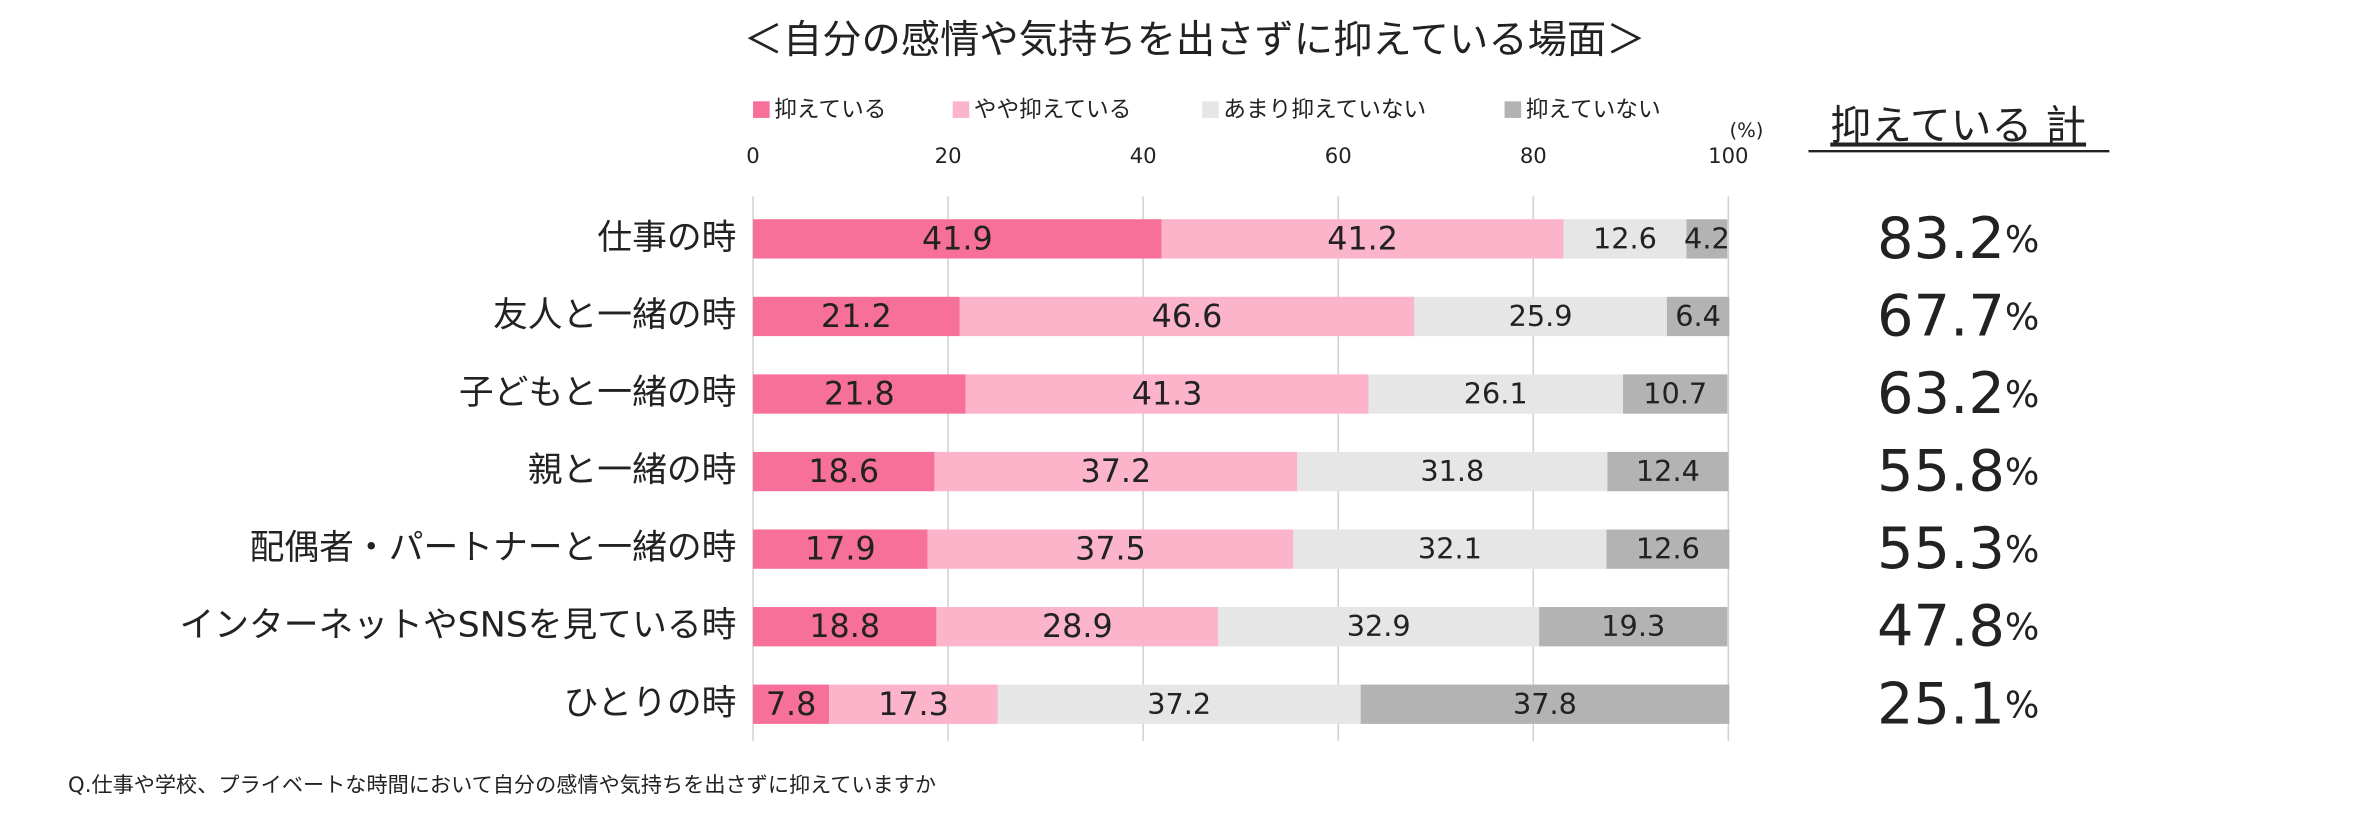 The height and width of the screenshot is (824, 2371). Describe the element at coordinates (1941, 238) in the screenshot. I see `total-value: 83.2` at that location.